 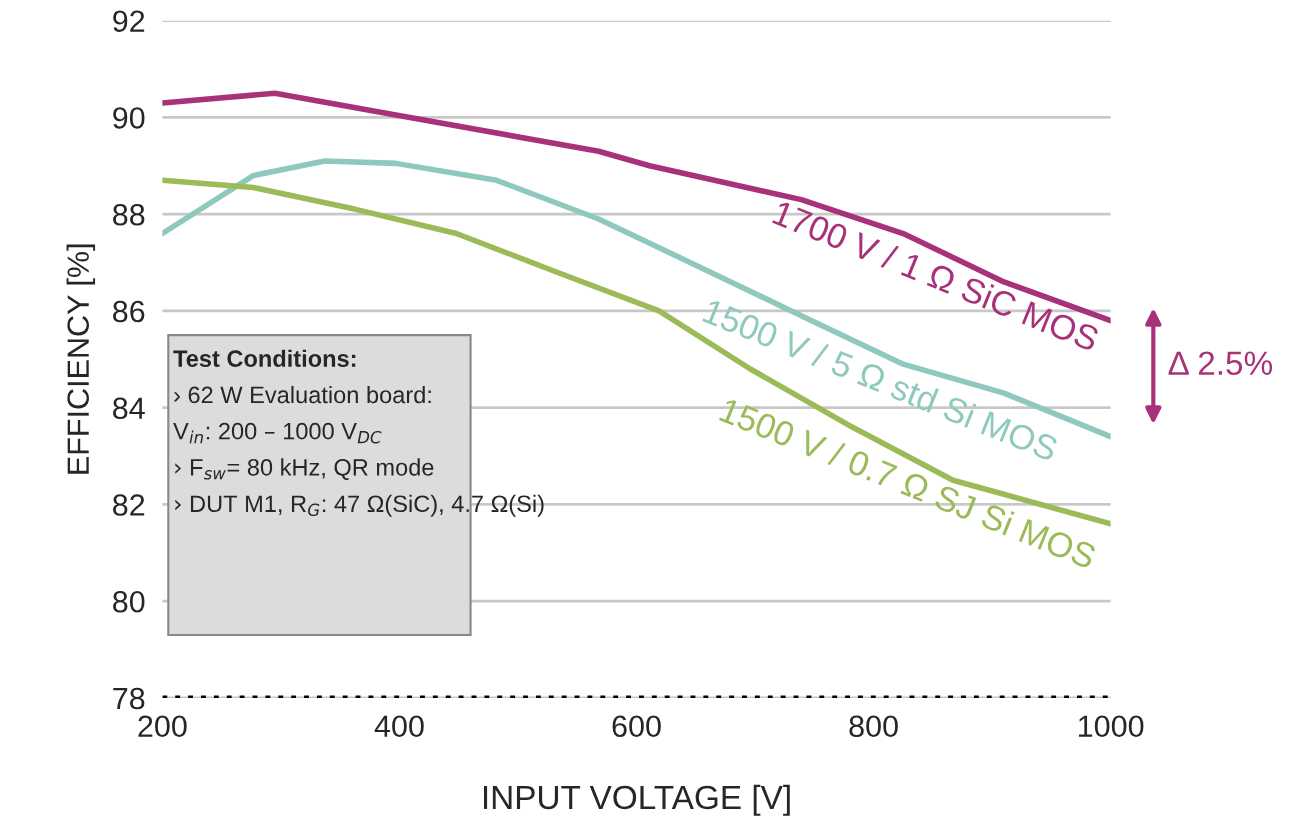 What do you see at coordinates (129, 214) in the screenshot?
I see `y-tick-label: 88` at bounding box center [129, 214].